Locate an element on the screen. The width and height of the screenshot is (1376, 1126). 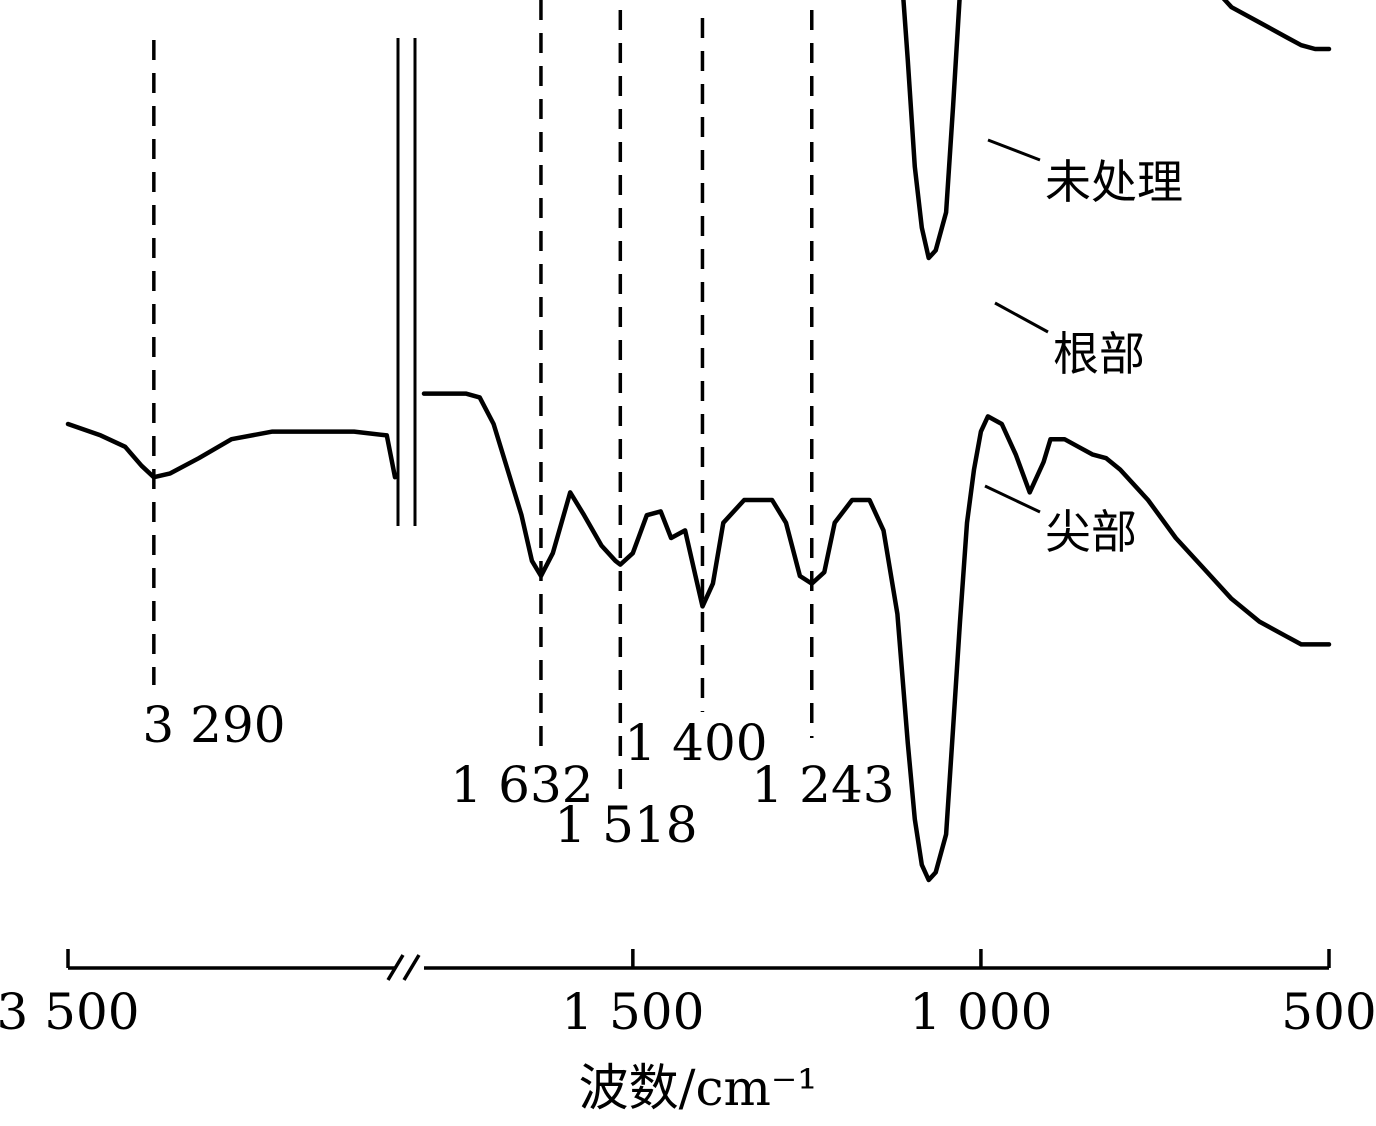
series-label-未处理: 未处理 is located at coordinates (1114, 182).